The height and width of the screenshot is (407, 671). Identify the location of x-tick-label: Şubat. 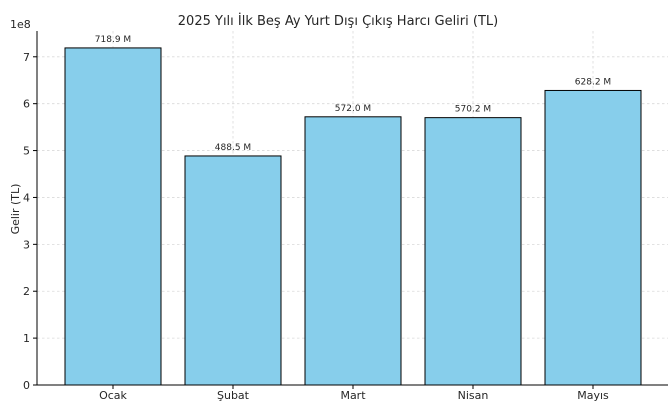
(233, 395).